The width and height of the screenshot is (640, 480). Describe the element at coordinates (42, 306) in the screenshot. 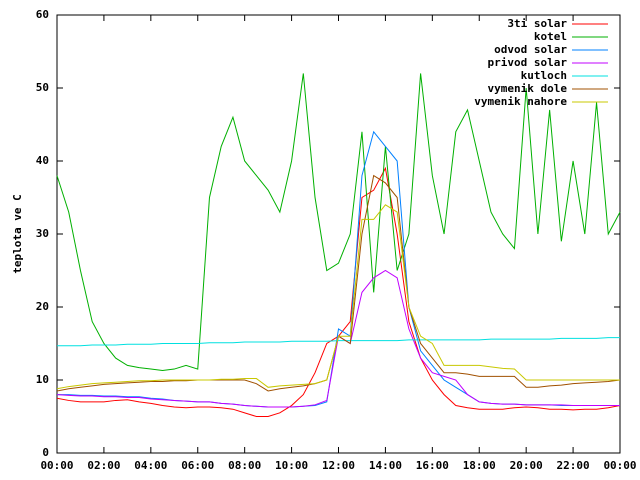

I see `y-tick-label: 20` at that location.